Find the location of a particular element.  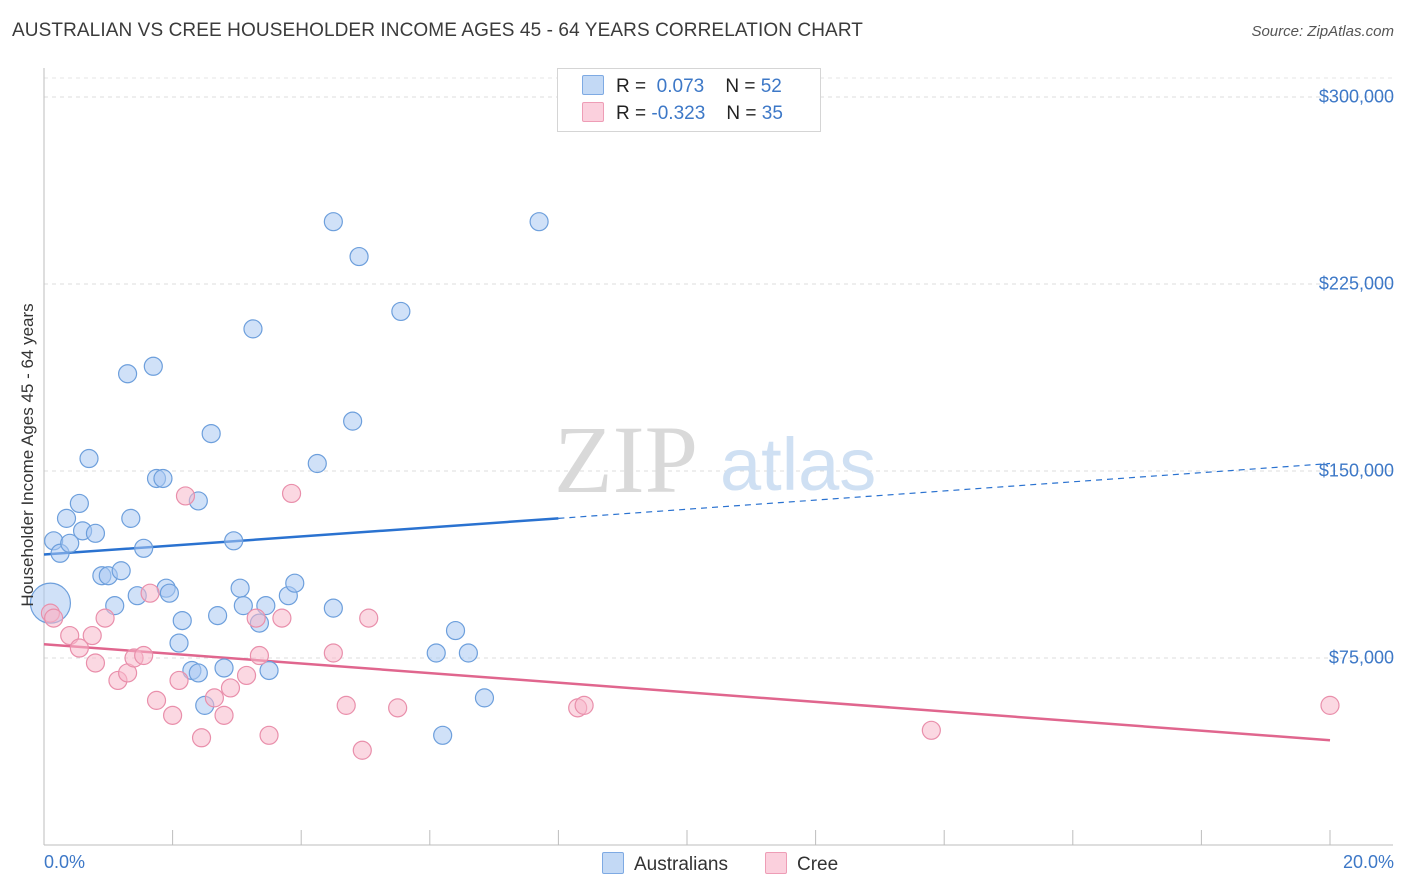

watermark: ZIP atlas is located at coordinates (715, 459).